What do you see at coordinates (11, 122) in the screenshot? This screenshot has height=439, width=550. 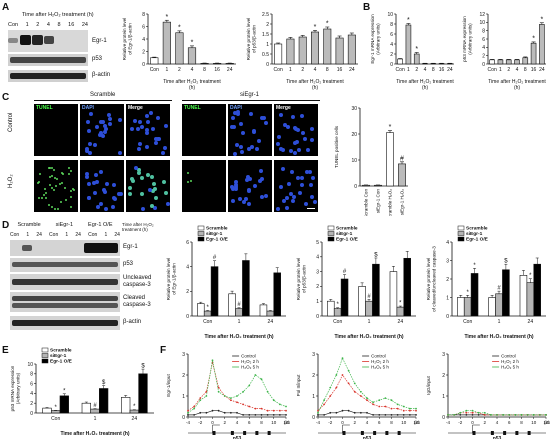 I see `row-label: Control` at bounding box center [11, 122].